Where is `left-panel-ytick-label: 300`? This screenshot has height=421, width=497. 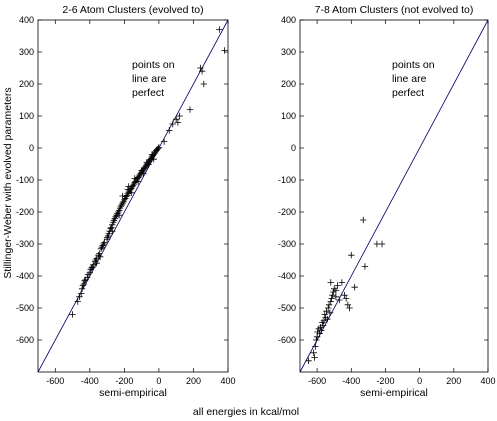
left-panel-ytick-label: 300 is located at coordinates (26, 52).